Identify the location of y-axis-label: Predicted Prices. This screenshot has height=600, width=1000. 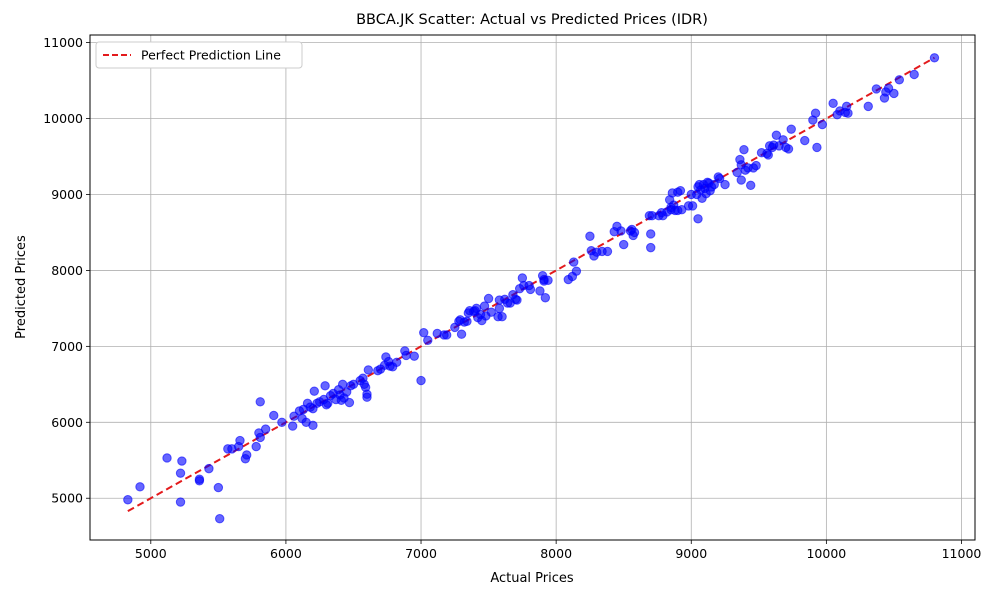
(21, 287).